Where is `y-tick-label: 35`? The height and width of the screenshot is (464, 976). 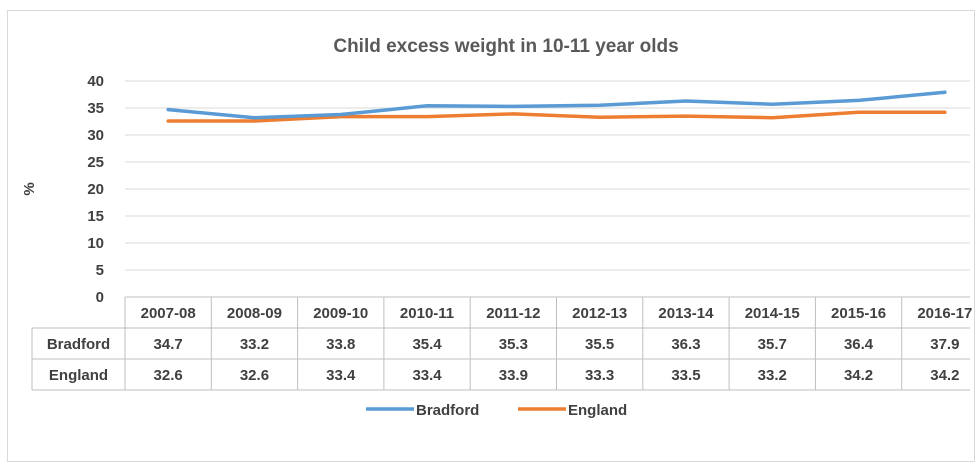
y-tick-label: 35 is located at coordinates (95, 108).